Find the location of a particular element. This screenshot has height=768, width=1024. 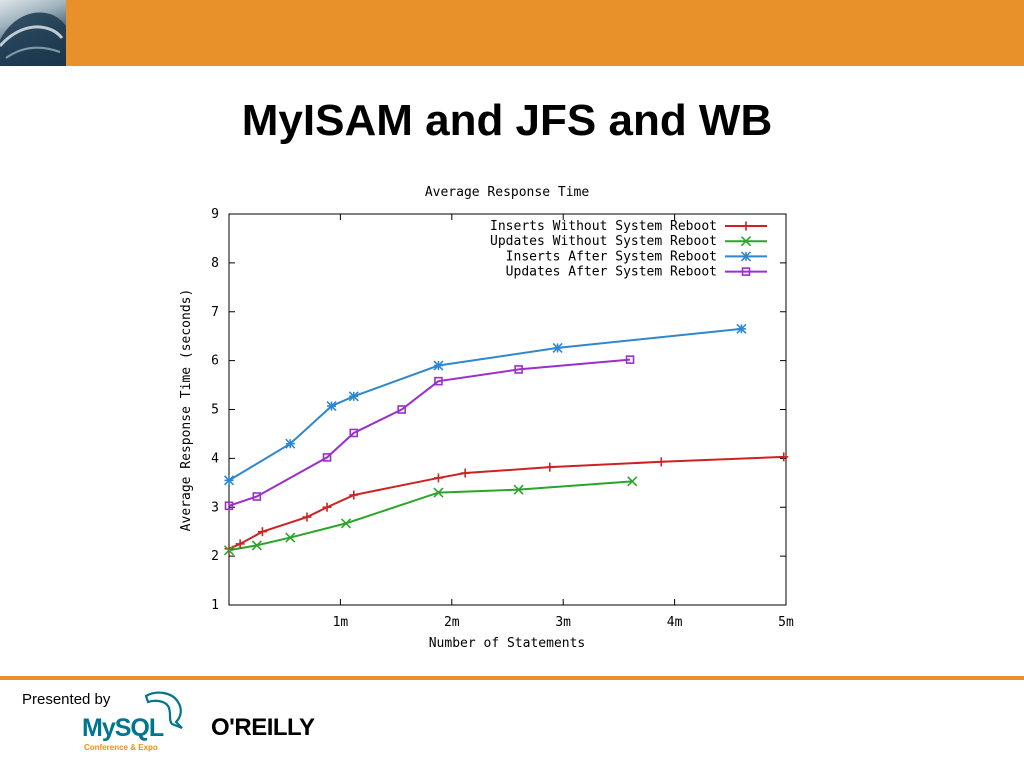

oreilly-logo: O'REILLY is located at coordinates (263, 727).